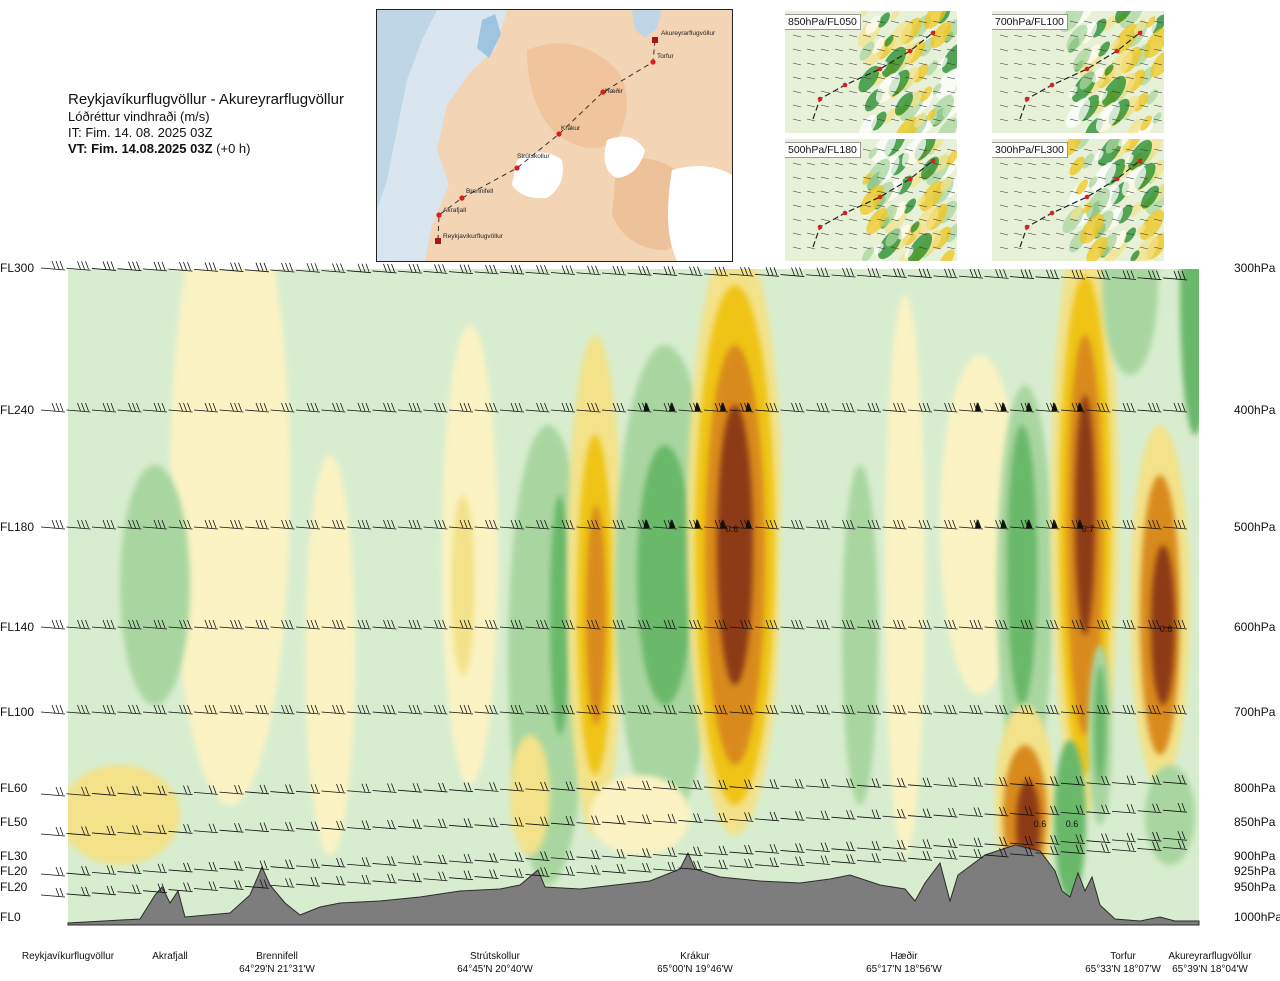  Describe the element at coordinates (17, 527) in the screenshot. I see `fl-label: FL180` at that location.